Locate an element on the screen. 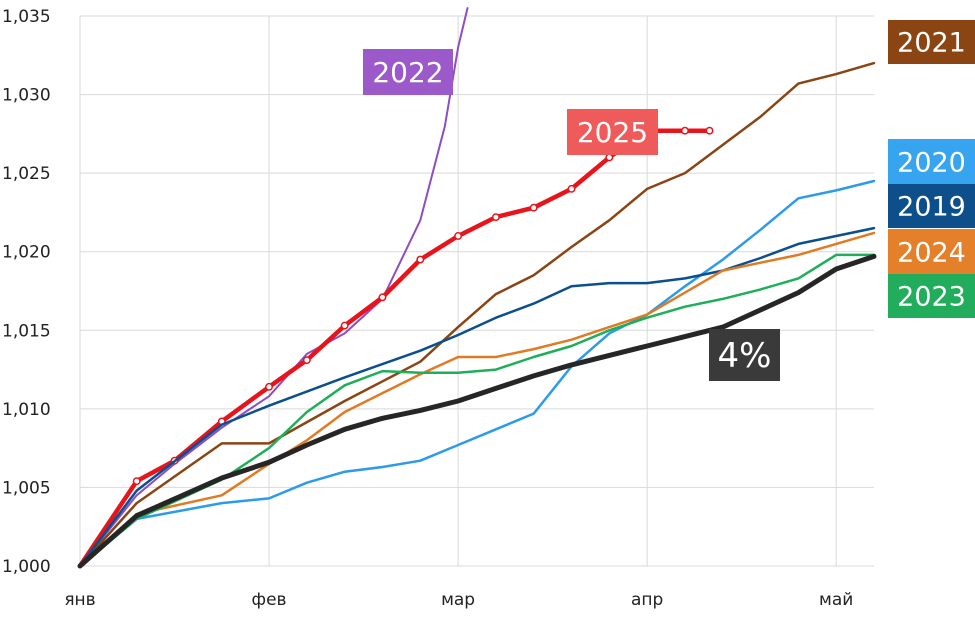 This screenshot has width=975, height=618. series-label-text: 2022 is located at coordinates (407, 72).